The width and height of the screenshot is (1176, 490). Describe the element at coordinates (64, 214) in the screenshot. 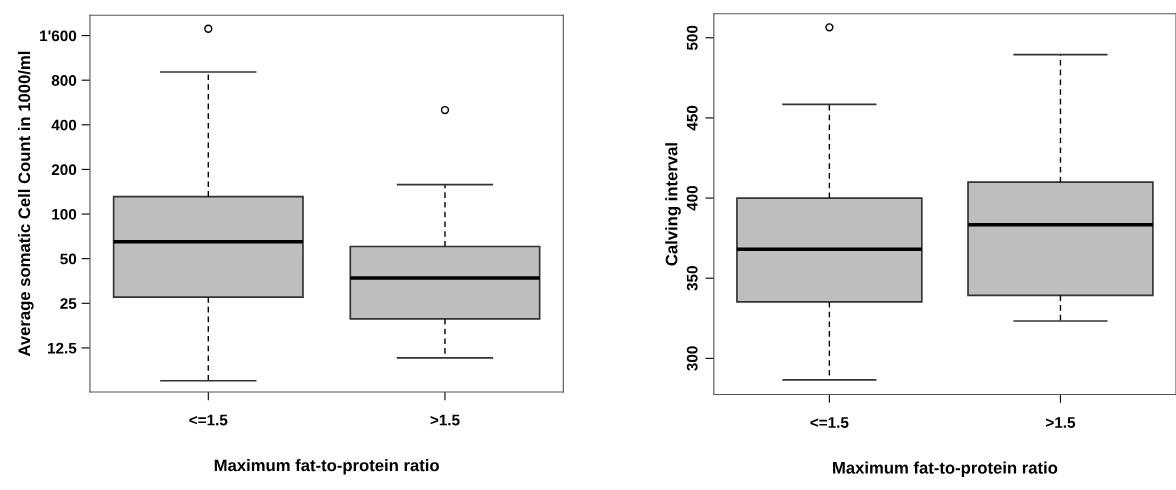

I see `y-tick-label: 100` at that location.